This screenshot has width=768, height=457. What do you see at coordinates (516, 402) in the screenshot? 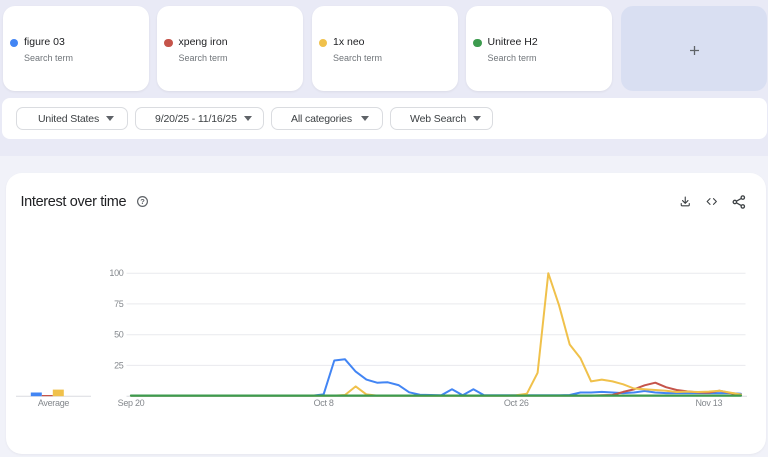
I see `svg-text: Oct 26` at bounding box center [516, 402].